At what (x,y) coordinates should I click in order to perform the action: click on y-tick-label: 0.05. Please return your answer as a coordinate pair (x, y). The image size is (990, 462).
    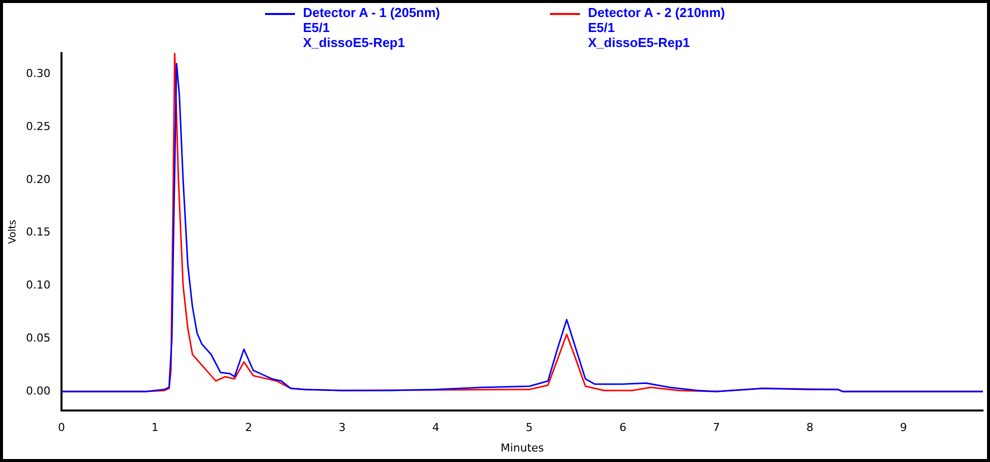
    Looking at the image, I should click on (38, 338).